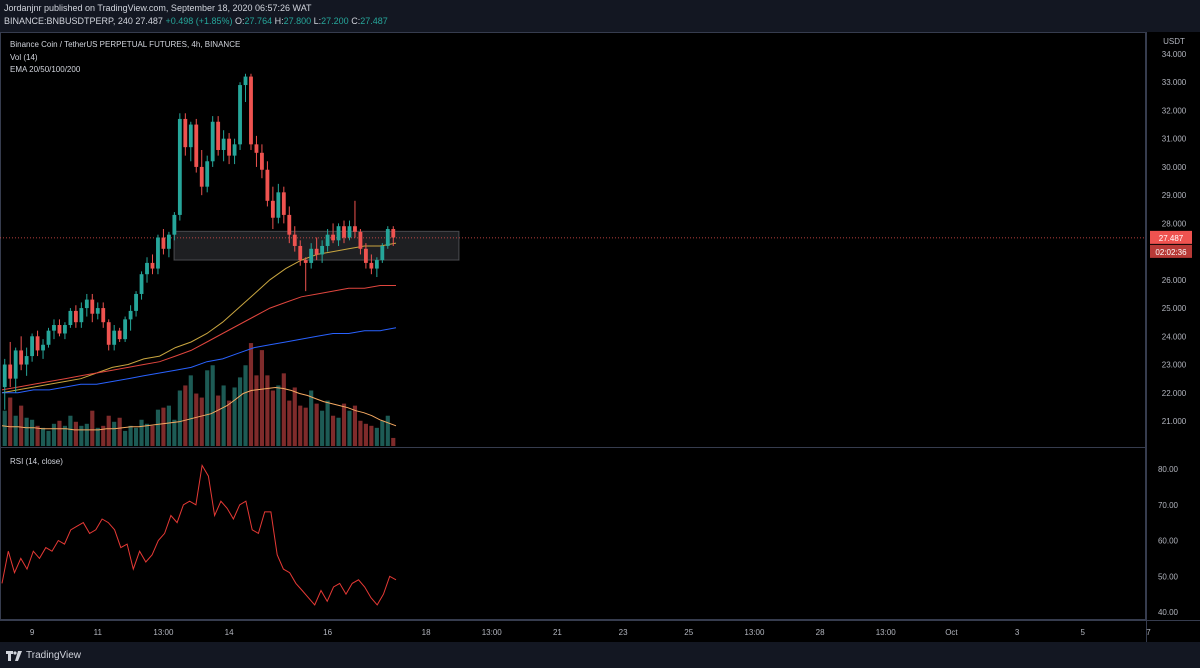  I want to click on time-tick-label: 3, so click(1017, 632).